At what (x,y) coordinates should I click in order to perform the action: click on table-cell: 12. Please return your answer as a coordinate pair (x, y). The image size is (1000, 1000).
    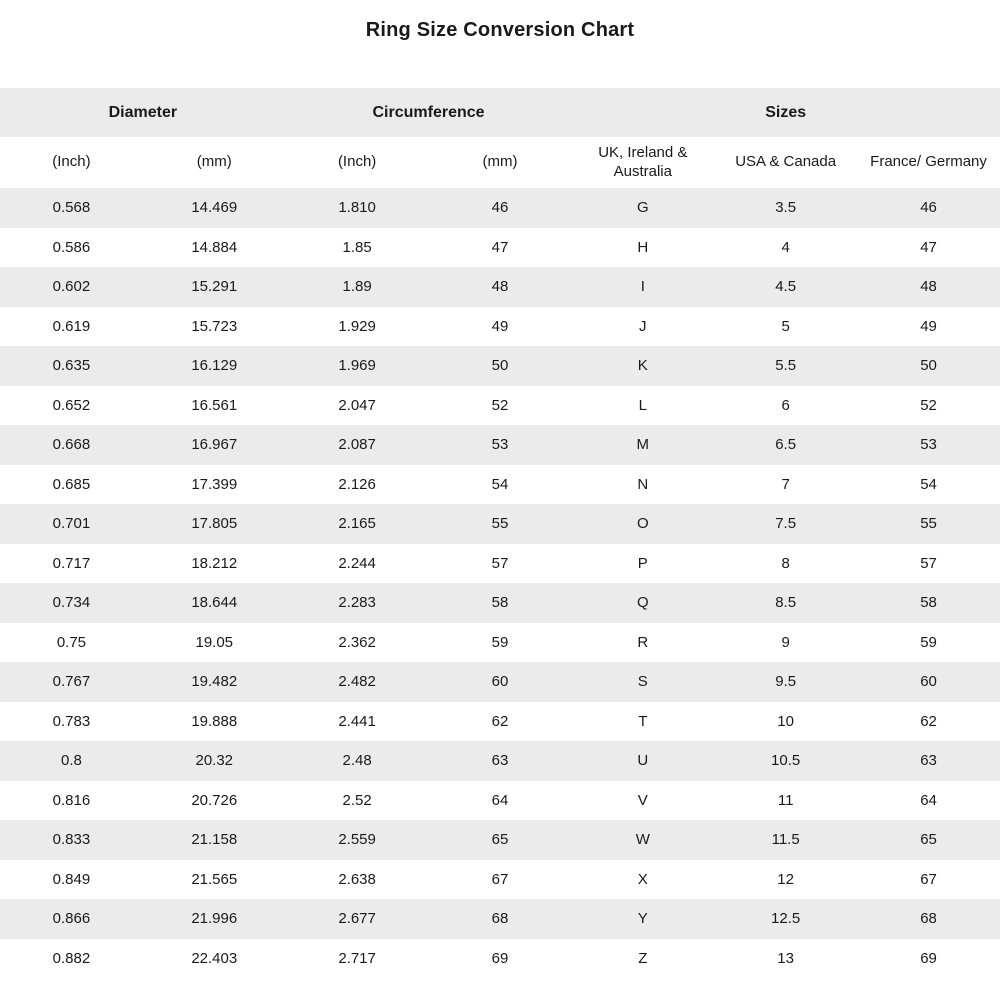
    Looking at the image, I should click on (785, 879).